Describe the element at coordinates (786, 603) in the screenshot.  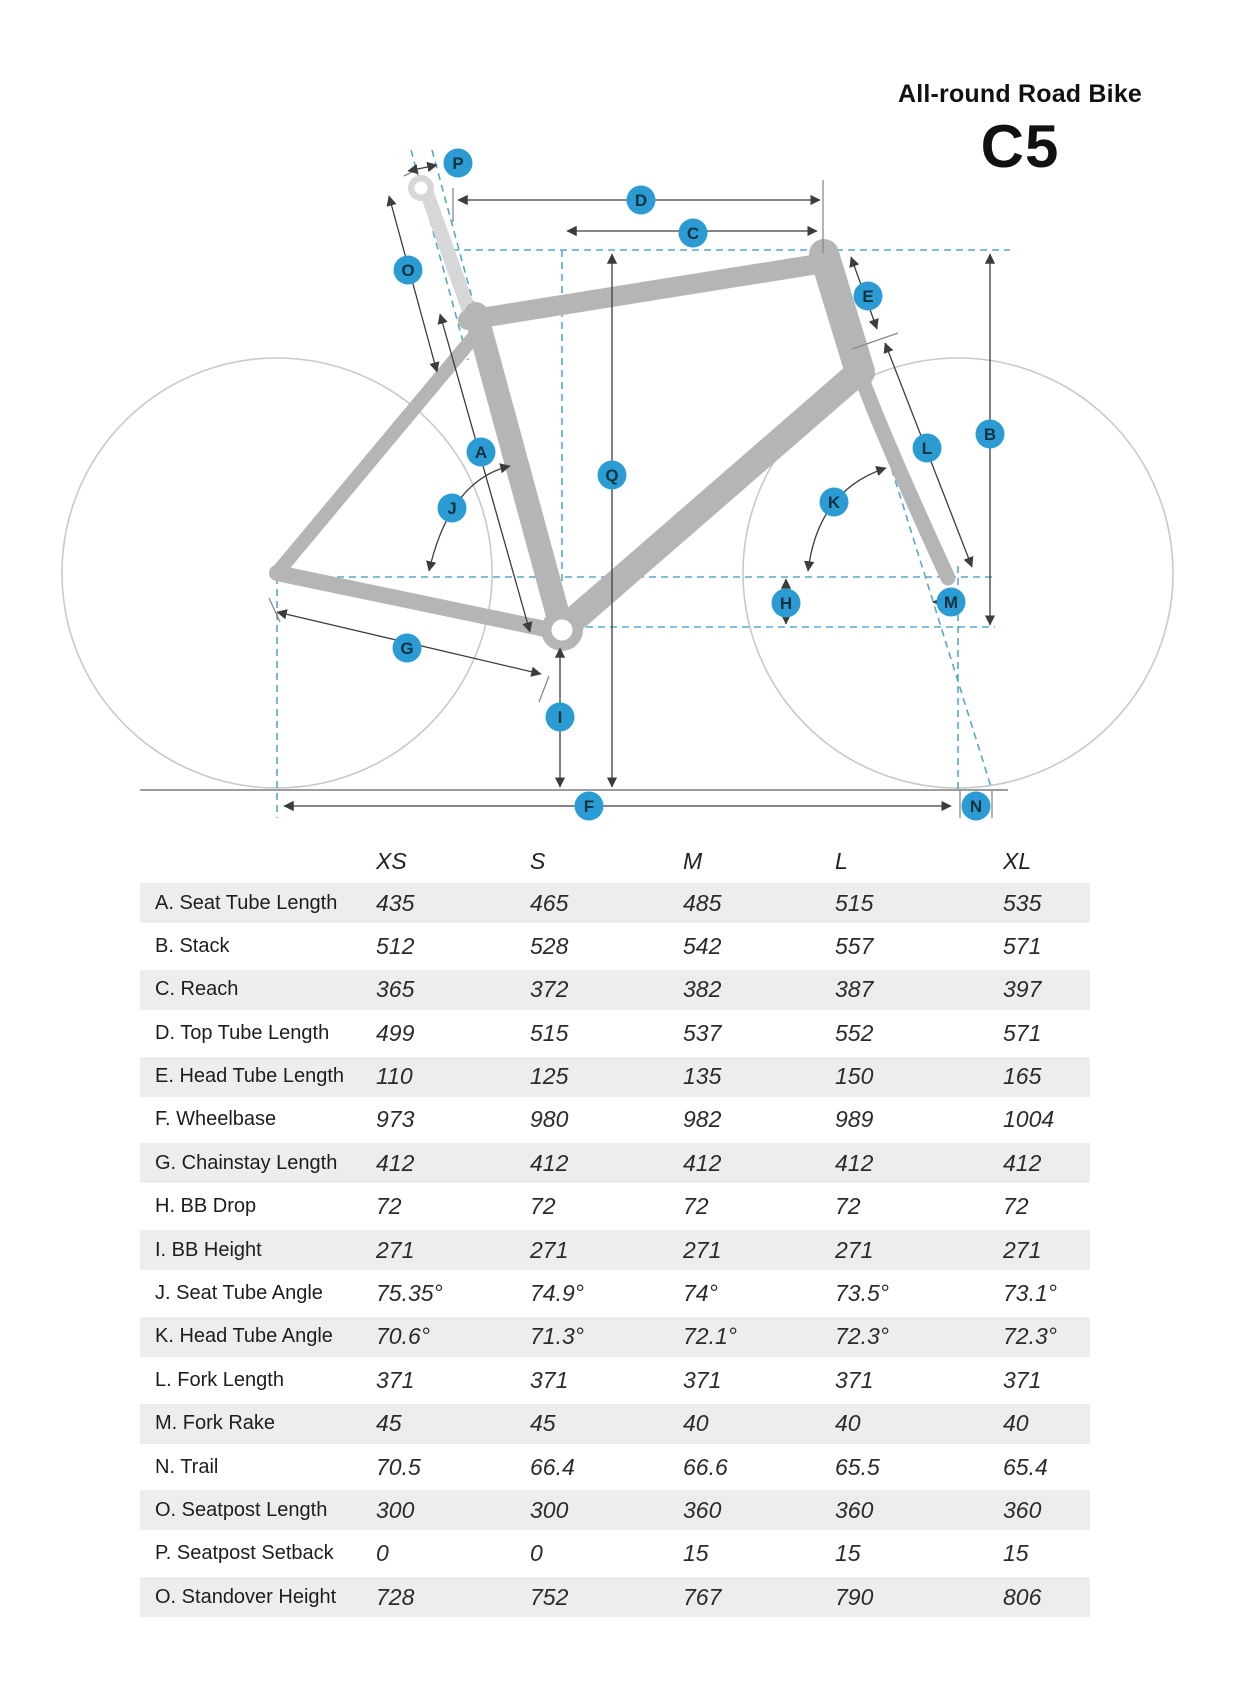
I see `marker-circle-H` at that location.